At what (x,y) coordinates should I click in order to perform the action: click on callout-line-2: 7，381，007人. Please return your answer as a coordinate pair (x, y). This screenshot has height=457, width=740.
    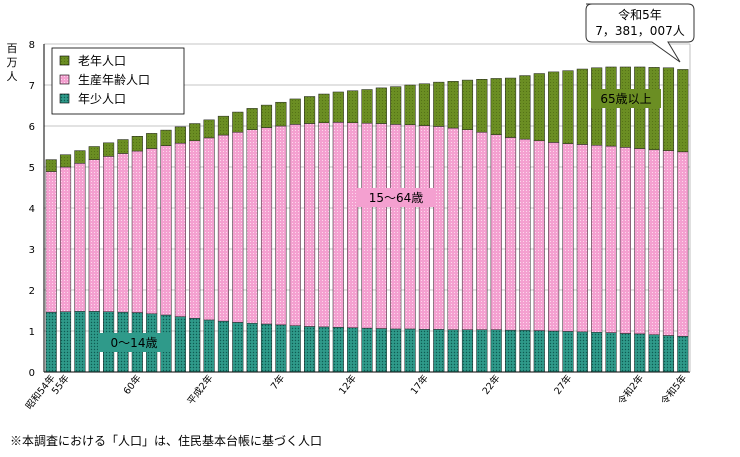
    Looking at the image, I should click on (639, 31).